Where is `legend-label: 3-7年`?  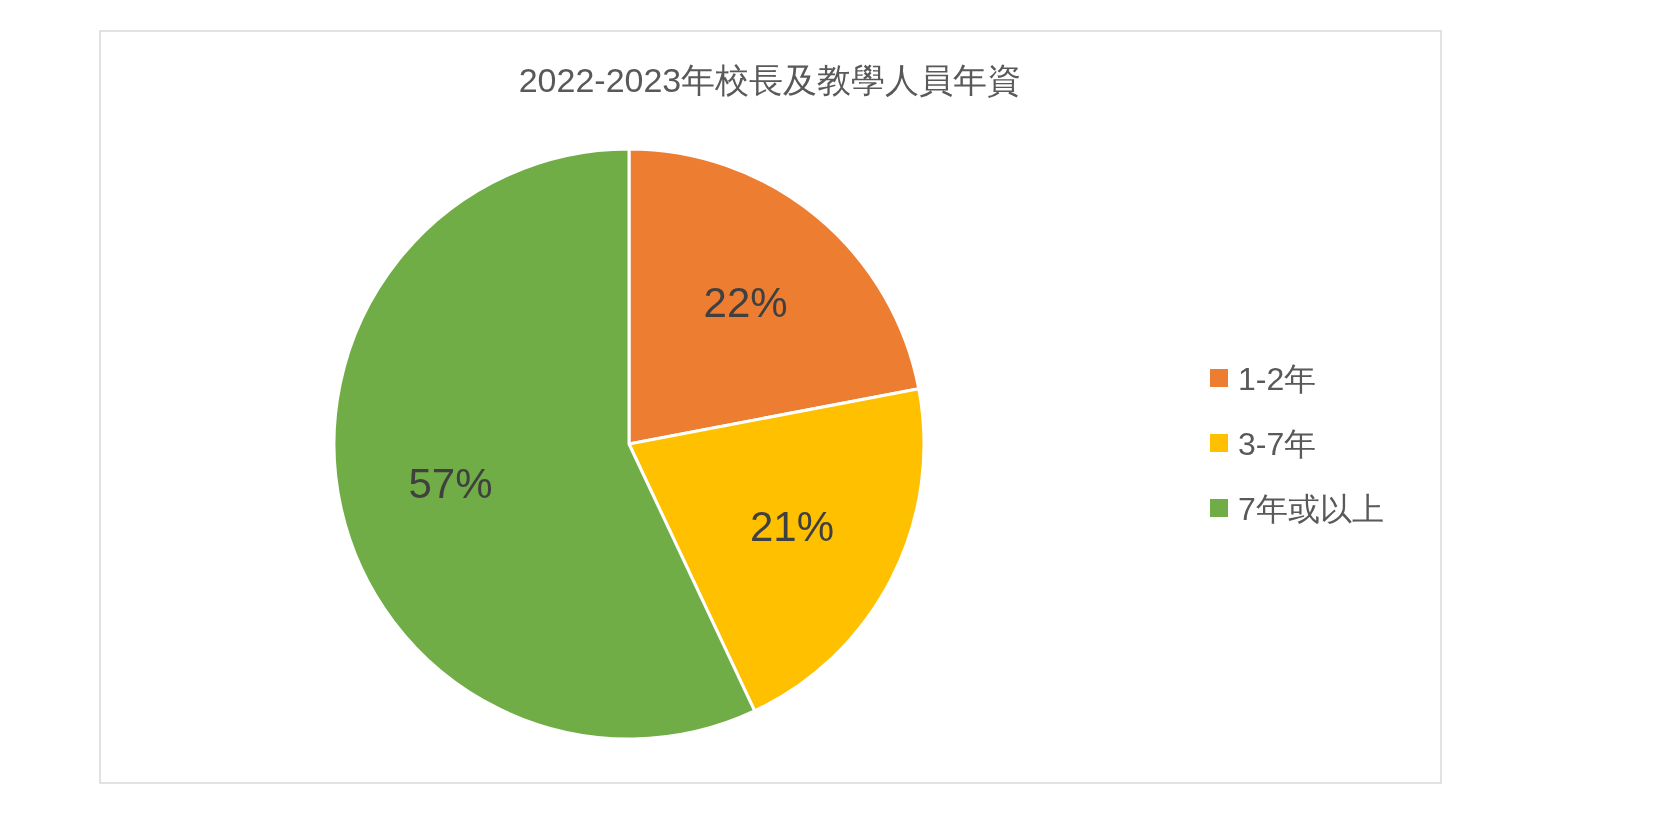
legend-label: 3-7年 is located at coordinates (1277, 444).